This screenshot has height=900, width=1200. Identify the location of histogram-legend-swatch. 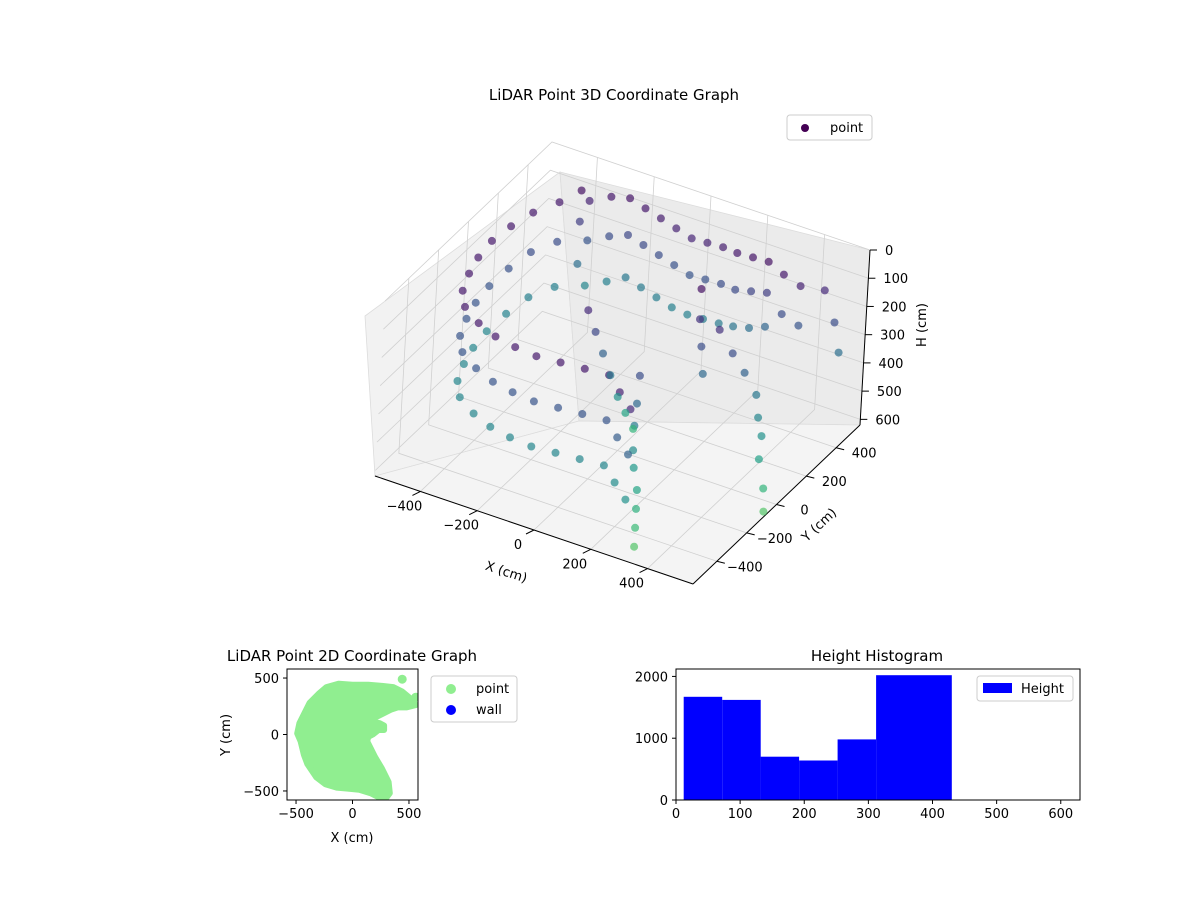
(997, 688).